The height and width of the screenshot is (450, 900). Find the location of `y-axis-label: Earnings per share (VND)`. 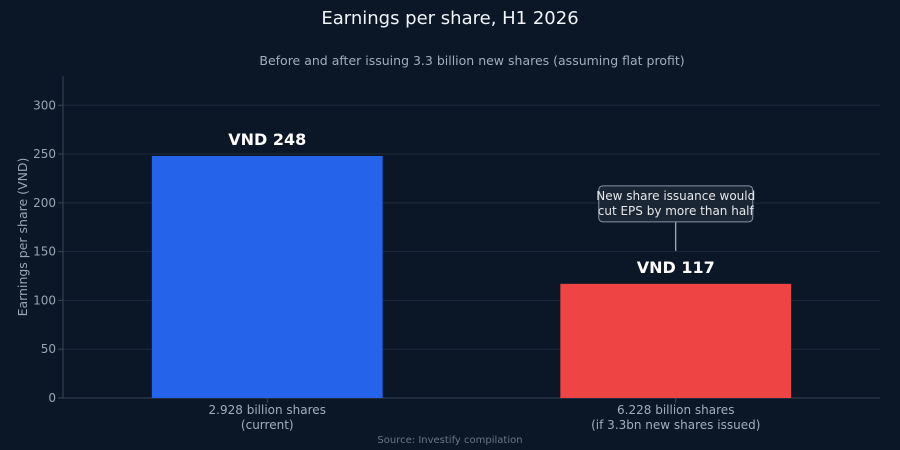

y-axis-label: Earnings per share (VND) is located at coordinates (22, 237).